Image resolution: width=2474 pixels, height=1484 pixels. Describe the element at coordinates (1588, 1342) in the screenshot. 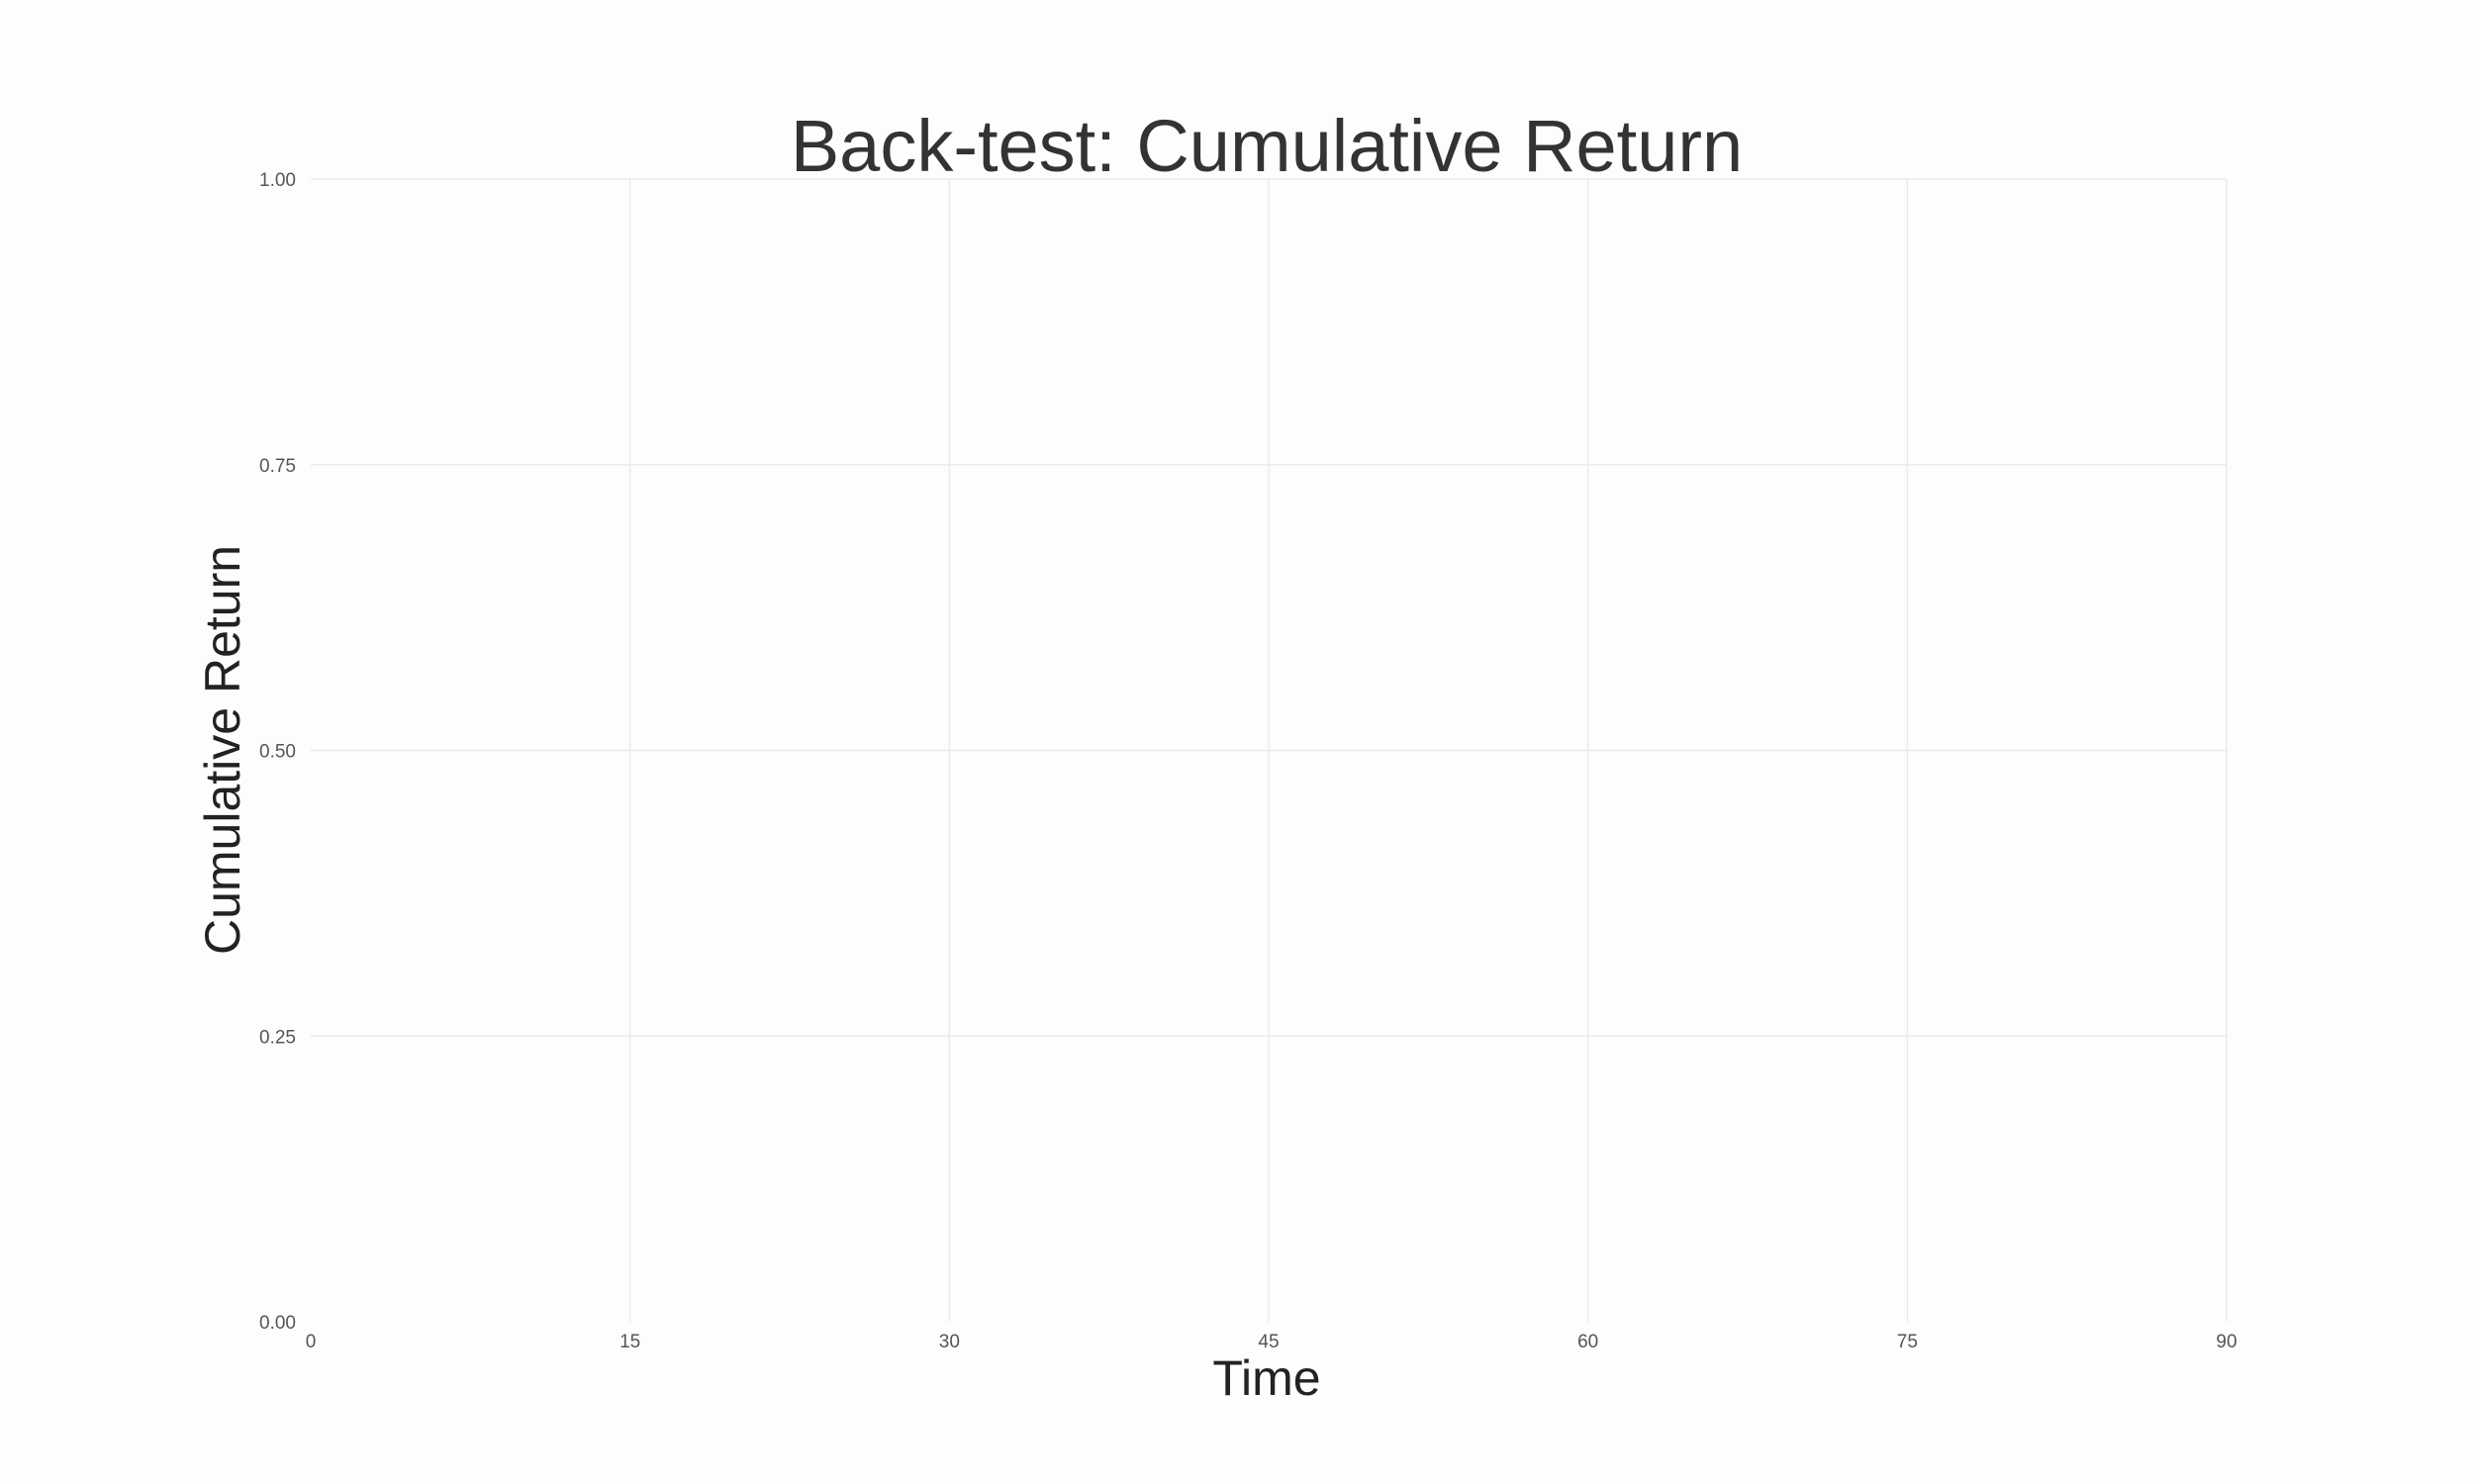

I see `x-tick-label: 60` at that location.